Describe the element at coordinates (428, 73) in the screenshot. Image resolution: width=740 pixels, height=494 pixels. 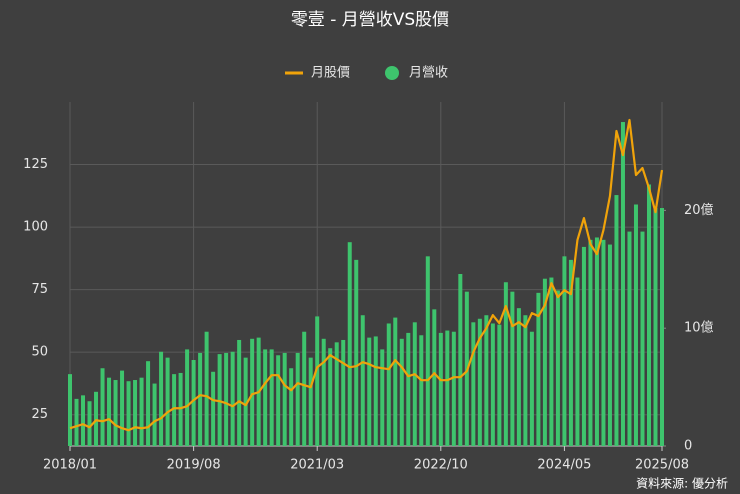
I see `legend-label: 月營收` at that location.